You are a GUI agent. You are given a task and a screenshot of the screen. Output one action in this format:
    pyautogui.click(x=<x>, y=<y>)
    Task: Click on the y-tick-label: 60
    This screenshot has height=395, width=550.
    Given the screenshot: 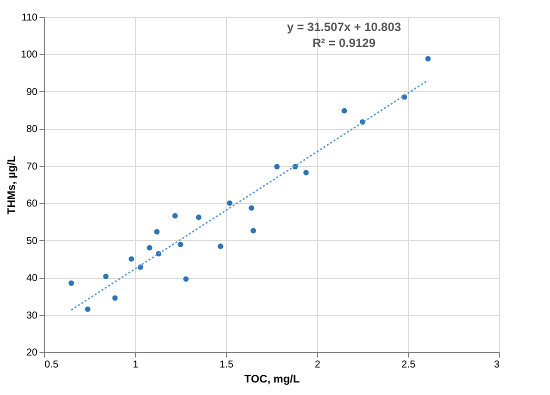 What is the action you would take?
    pyautogui.click(x=32, y=204)
    